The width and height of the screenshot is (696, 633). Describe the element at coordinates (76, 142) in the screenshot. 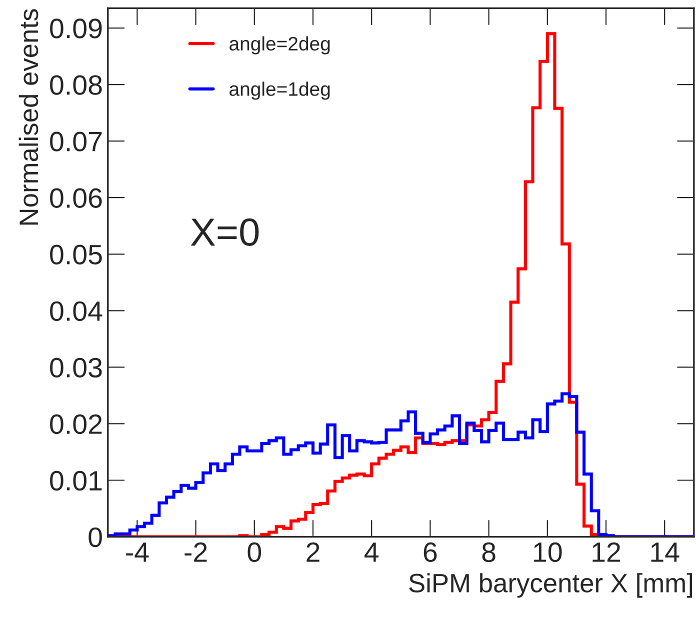

I see `y-tick-label: 0.07` at that location.